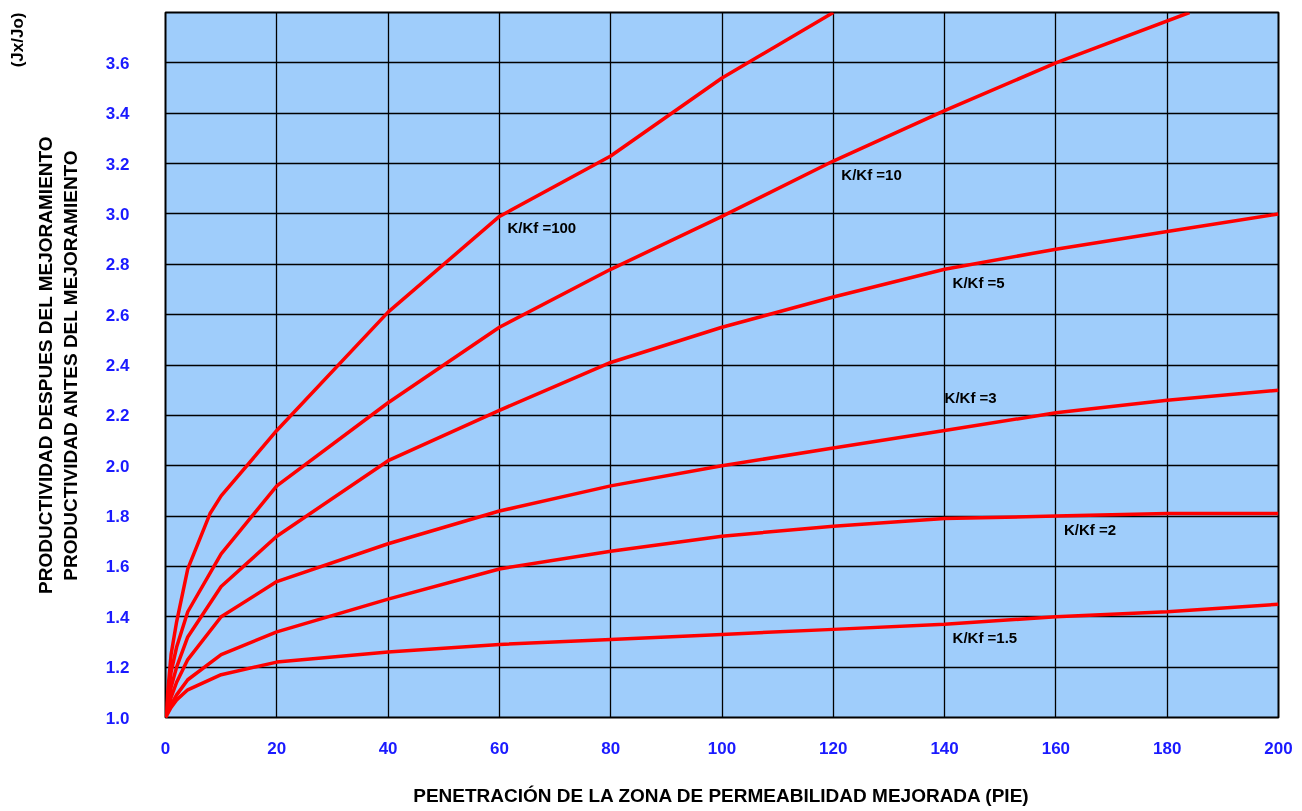 Image resolution: width=1302 pixels, height=811 pixels. I want to click on y-tick-label: 1.4, so click(118, 617).